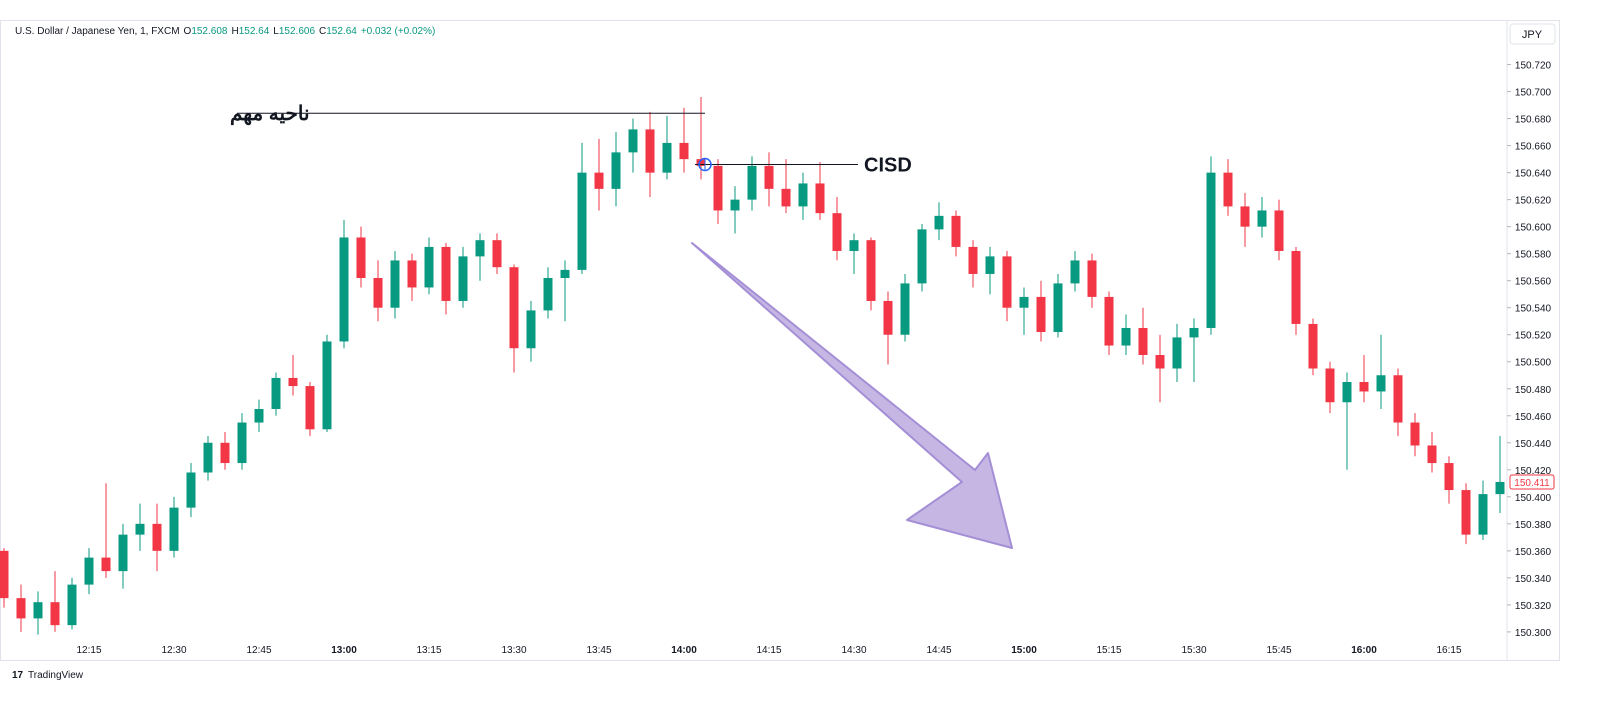 This screenshot has height=707, width=1600. Describe the element at coordinates (1532, 483) in the screenshot. I see `last-price: 150.411` at that location.